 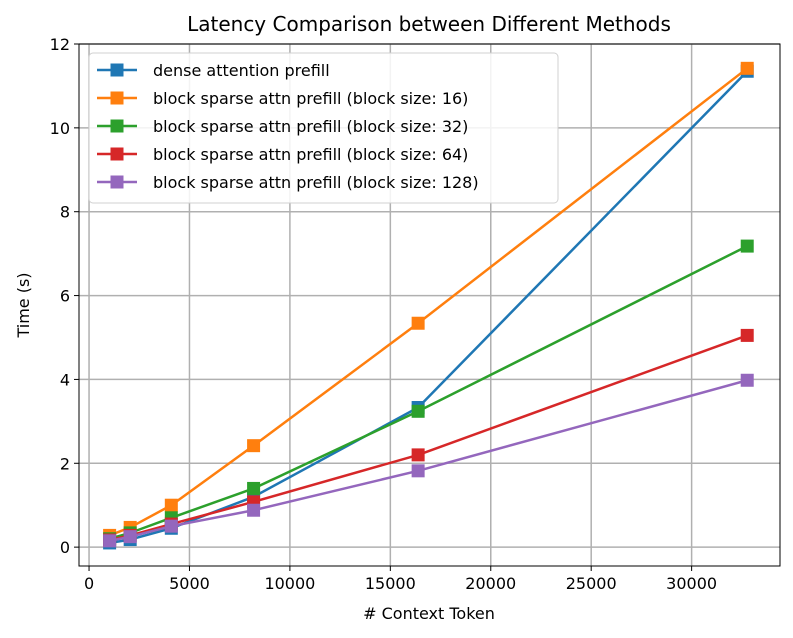 I want to click on legend-box, so click(x=323, y=128).